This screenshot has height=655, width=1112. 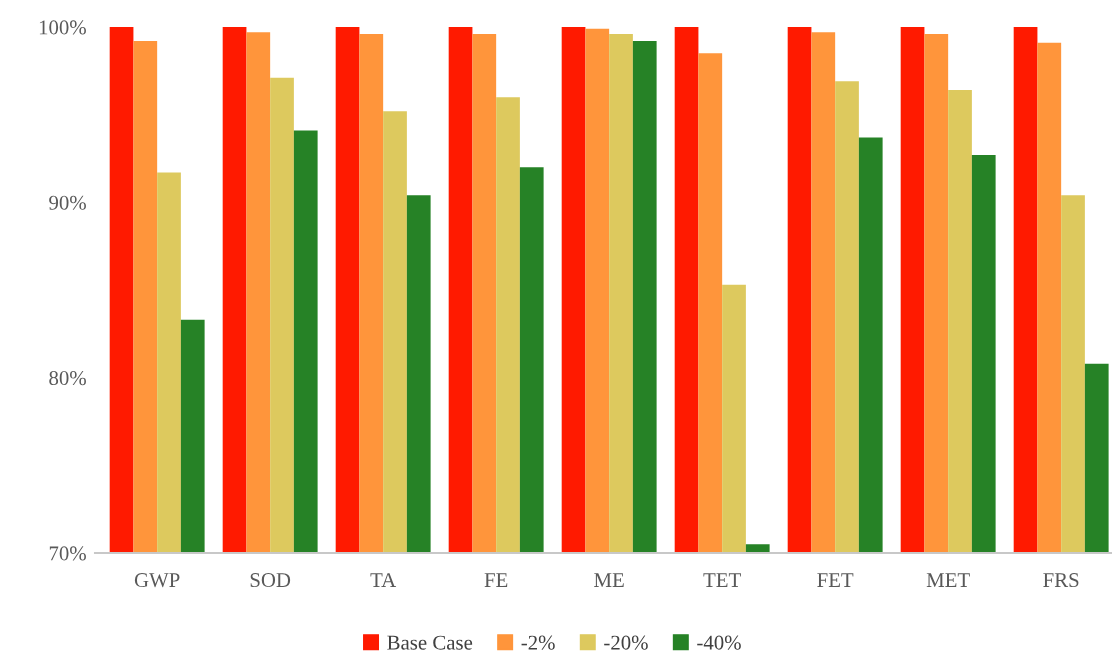 What do you see at coordinates (538, 642) in the screenshot?
I see `legend-label: -2%` at bounding box center [538, 642].